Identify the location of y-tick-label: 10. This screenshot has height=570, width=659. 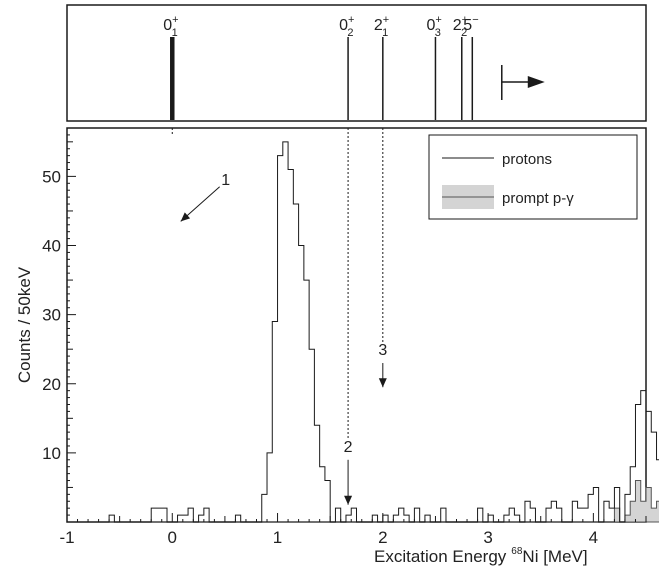
(51, 453).